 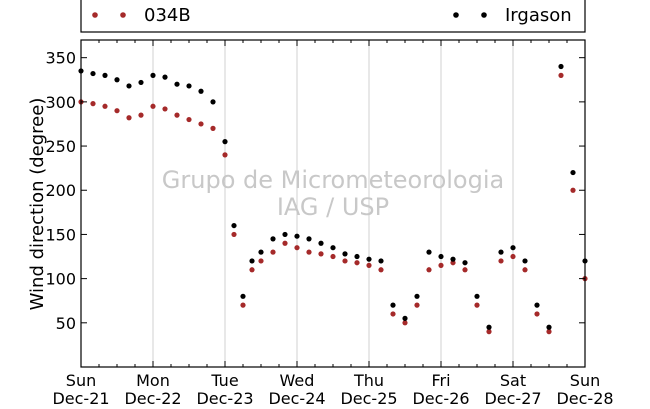 What do you see at coordinates (60, 58) in the screenshot?
I see `y-tick-label: 350` at bounding box center [60, 58].